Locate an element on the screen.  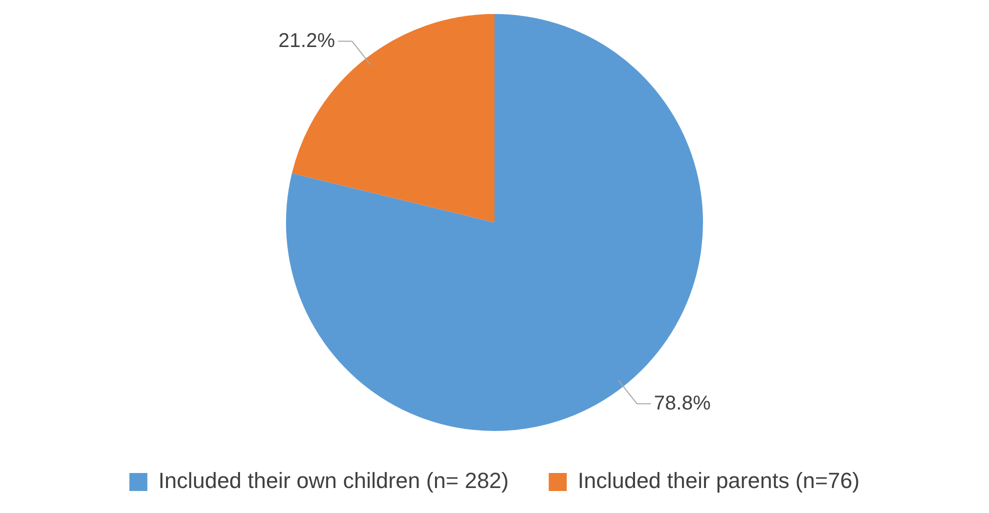
legend-label: Included their parents (n=76) is located at coordinates (719, 481).